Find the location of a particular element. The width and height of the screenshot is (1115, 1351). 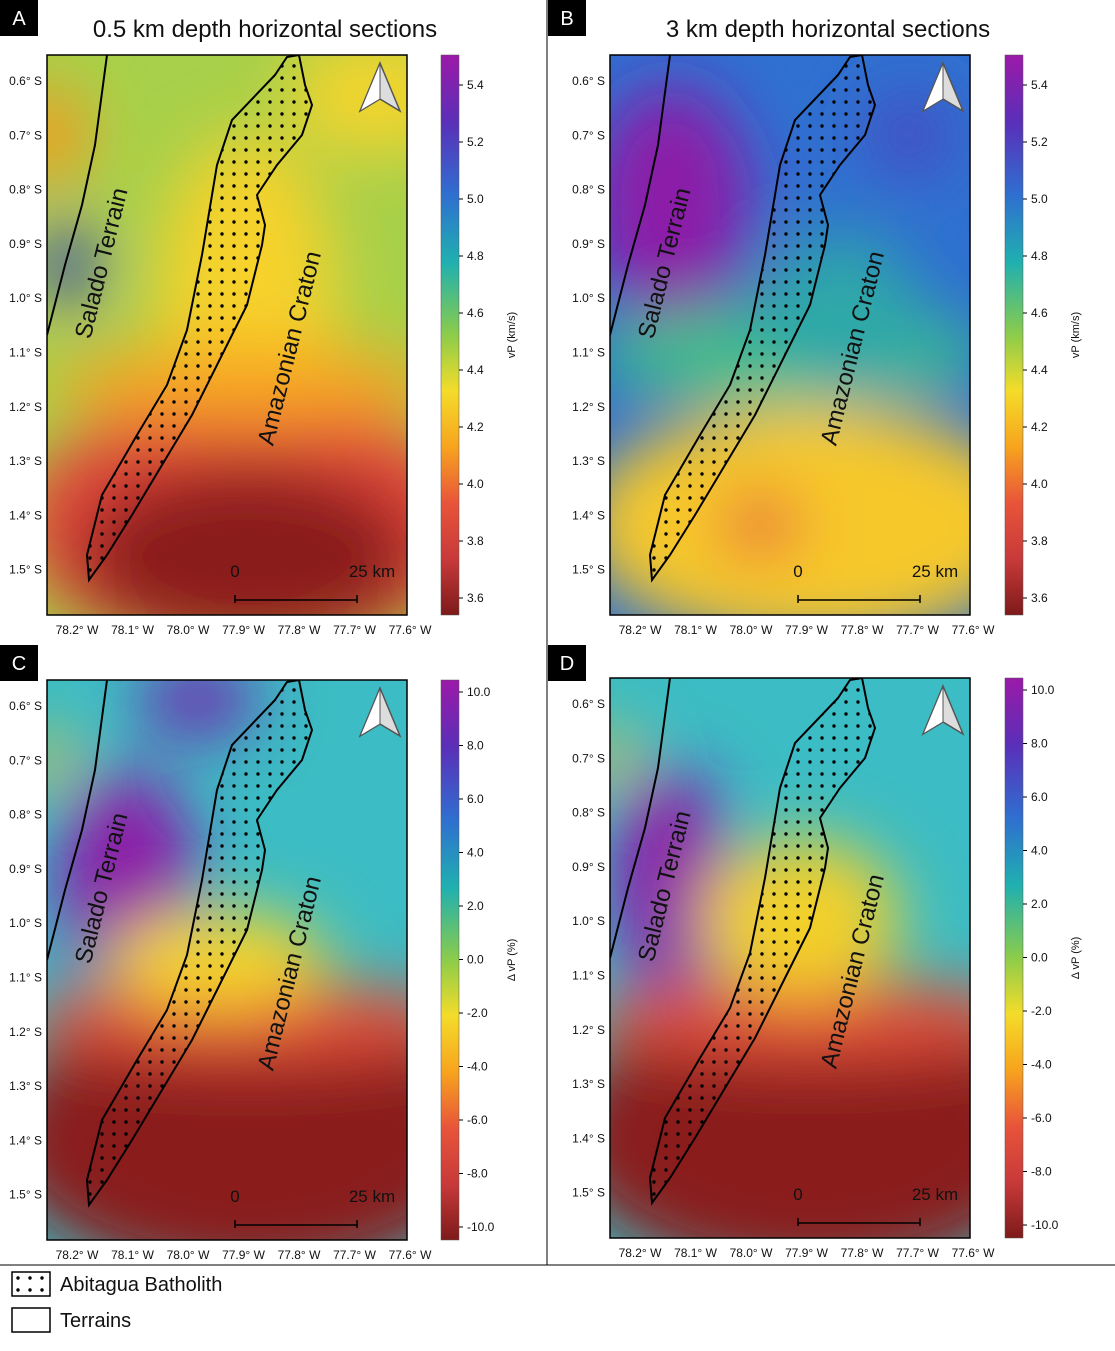

colorbar-tick-label: 5.0 is located at coordinates (475, 199).